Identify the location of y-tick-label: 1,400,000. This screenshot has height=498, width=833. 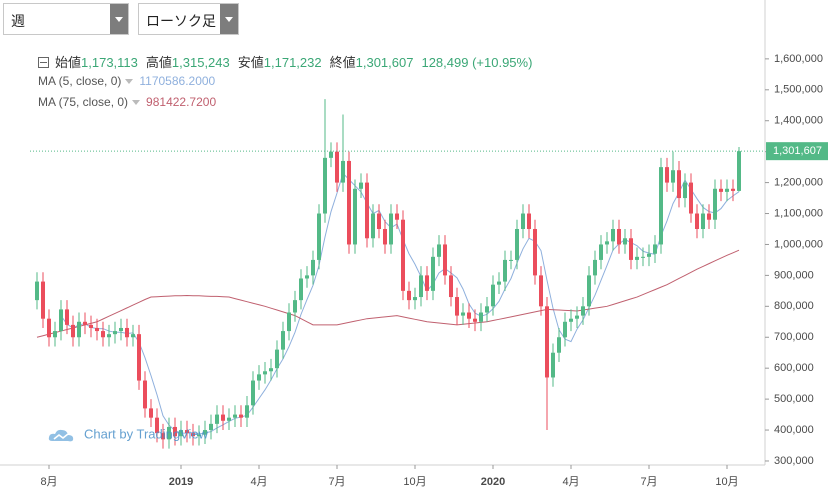
(798, 121).